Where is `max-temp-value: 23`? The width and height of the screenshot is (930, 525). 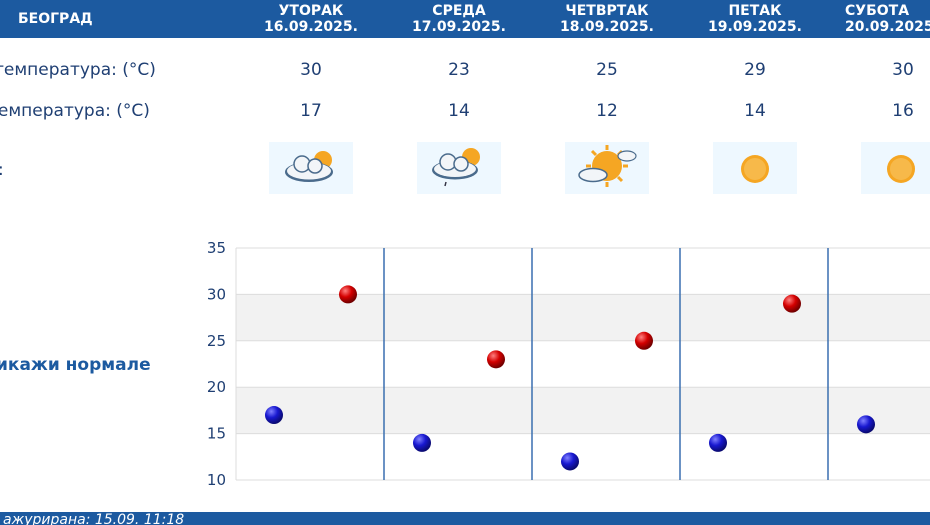
max-temp-value: 23 is located at coordinates (459, 70).